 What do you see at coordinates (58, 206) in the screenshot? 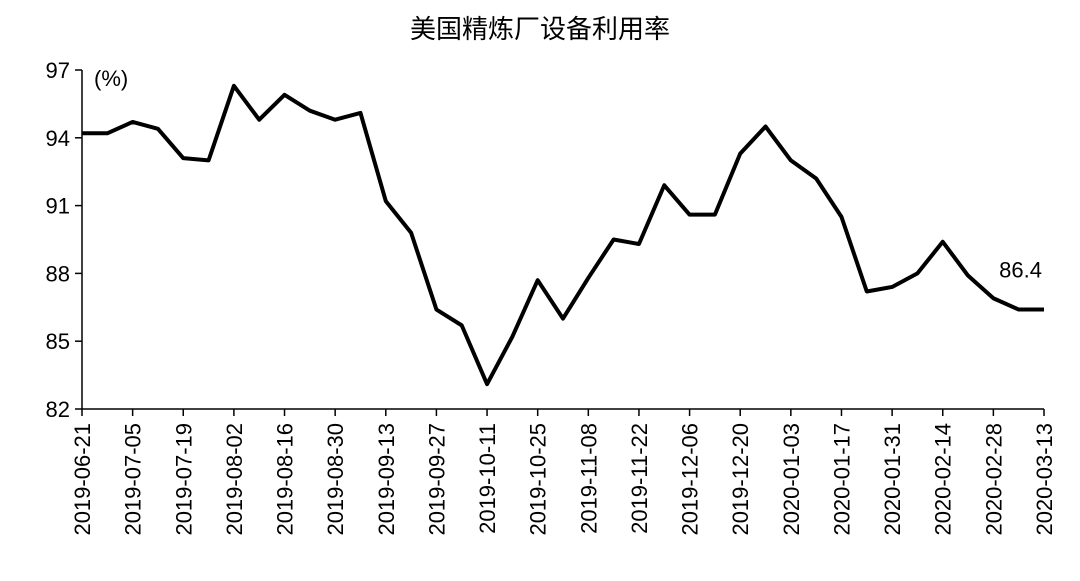
I see `y-tick-label: 91` at bounding box center [58, 206].